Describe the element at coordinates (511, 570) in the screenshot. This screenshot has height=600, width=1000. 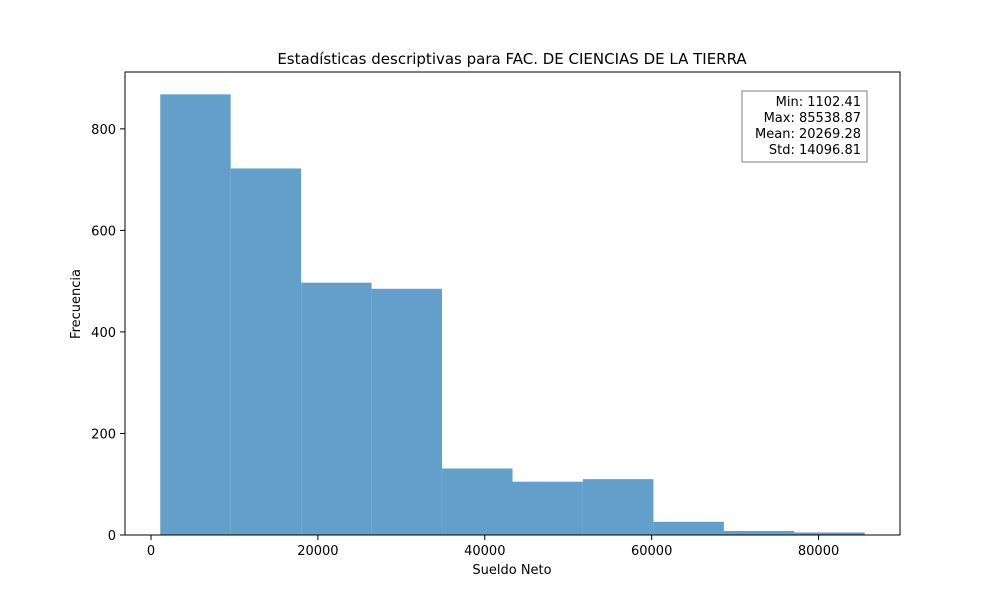
I see `x-axis-label: Sueldo Neto` at that location.